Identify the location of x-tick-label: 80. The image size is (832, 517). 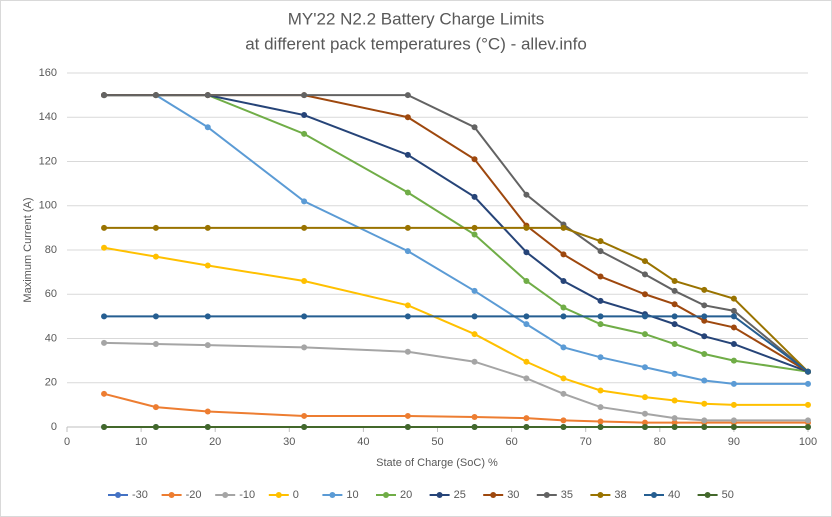
(660, 442).